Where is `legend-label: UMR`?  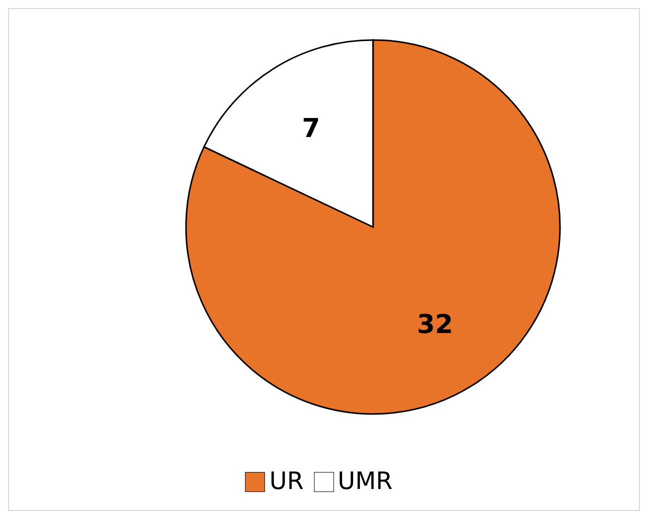
legend-label: UMR is located at coordinates (365, 481).